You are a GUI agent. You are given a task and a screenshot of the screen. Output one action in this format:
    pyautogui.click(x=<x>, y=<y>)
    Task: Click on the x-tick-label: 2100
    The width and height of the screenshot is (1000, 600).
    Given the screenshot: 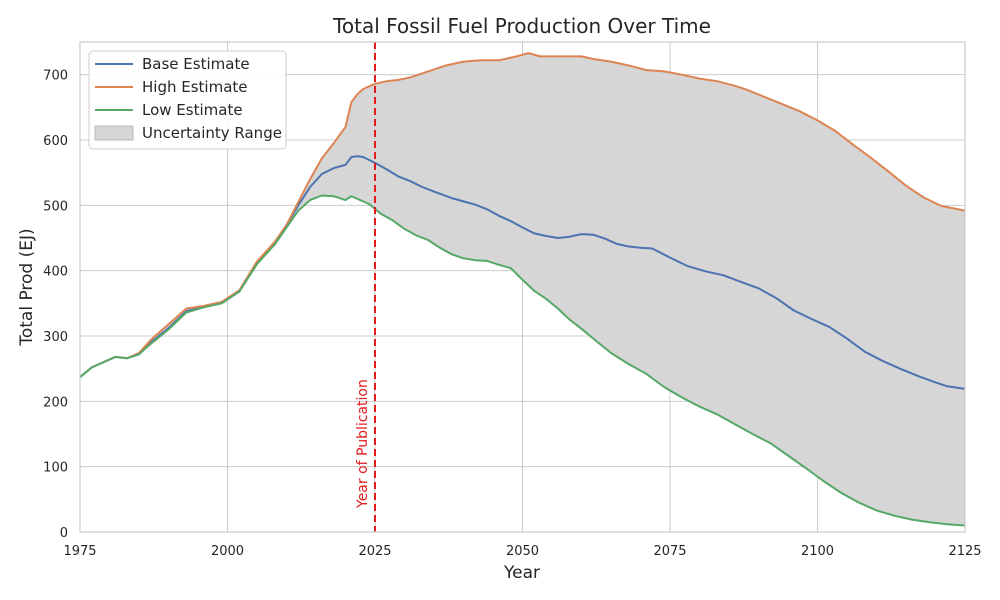 What is the action you would take?
    pyautogui.click(x=817, y=551)
    